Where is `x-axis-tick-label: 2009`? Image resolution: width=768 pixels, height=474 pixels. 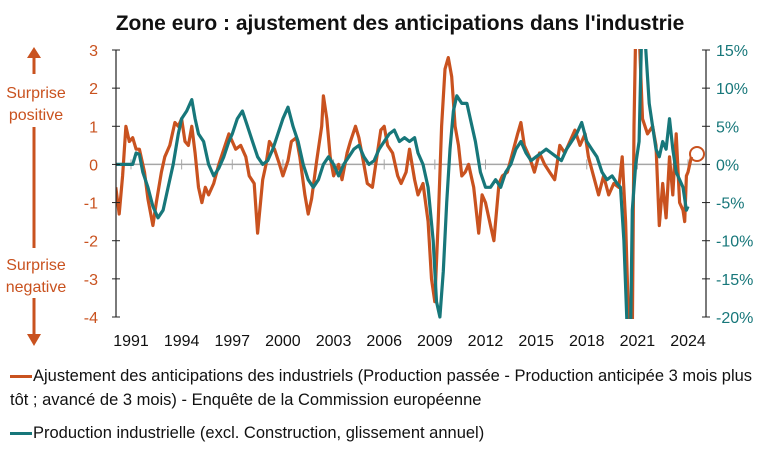
x-axis-tick-label: 2009 is located at coordinates (435, 341).